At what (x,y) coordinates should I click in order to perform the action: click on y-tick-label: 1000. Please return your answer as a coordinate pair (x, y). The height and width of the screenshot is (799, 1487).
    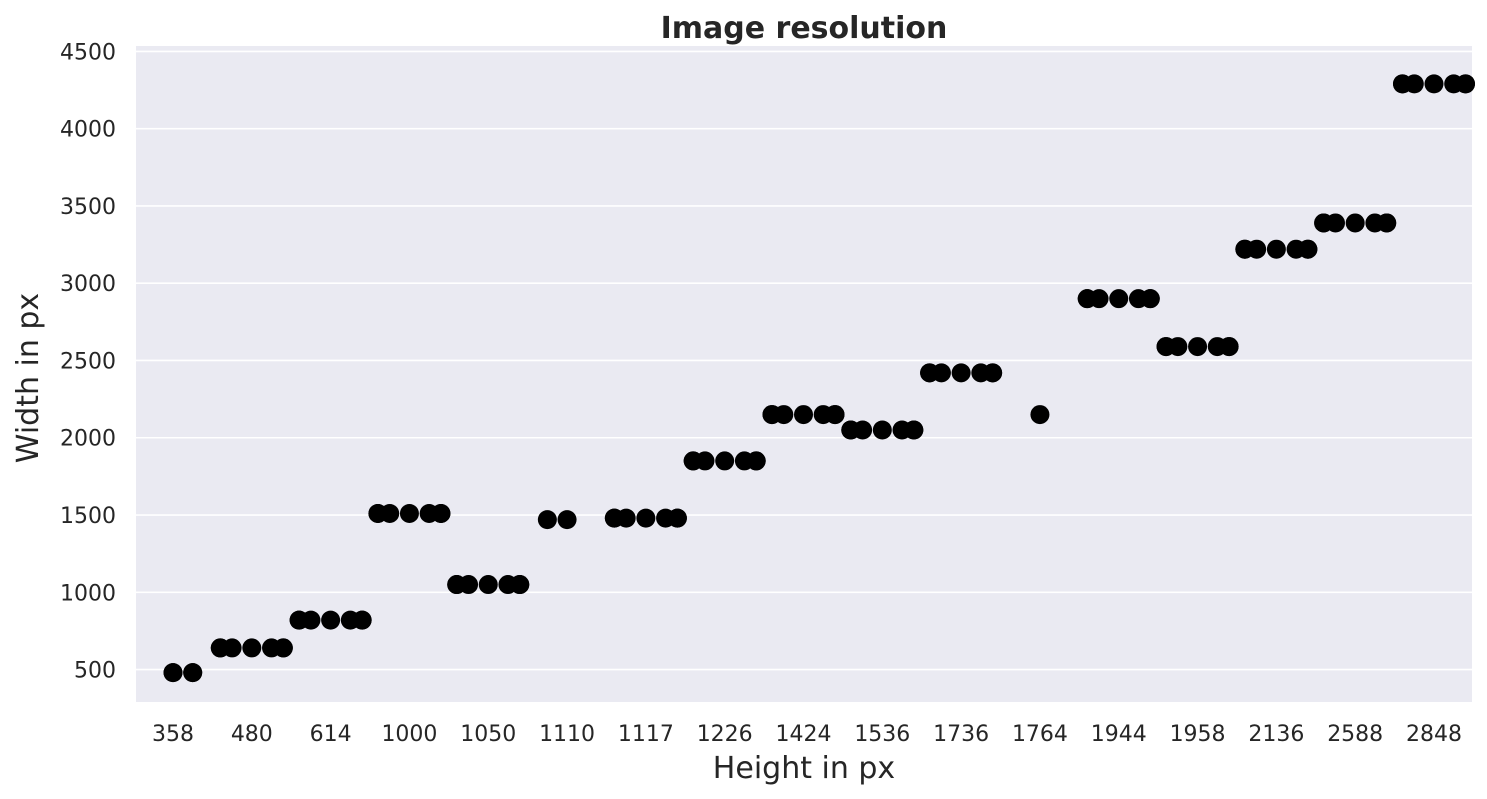
    Looking at the image, I should click on (88, 593).